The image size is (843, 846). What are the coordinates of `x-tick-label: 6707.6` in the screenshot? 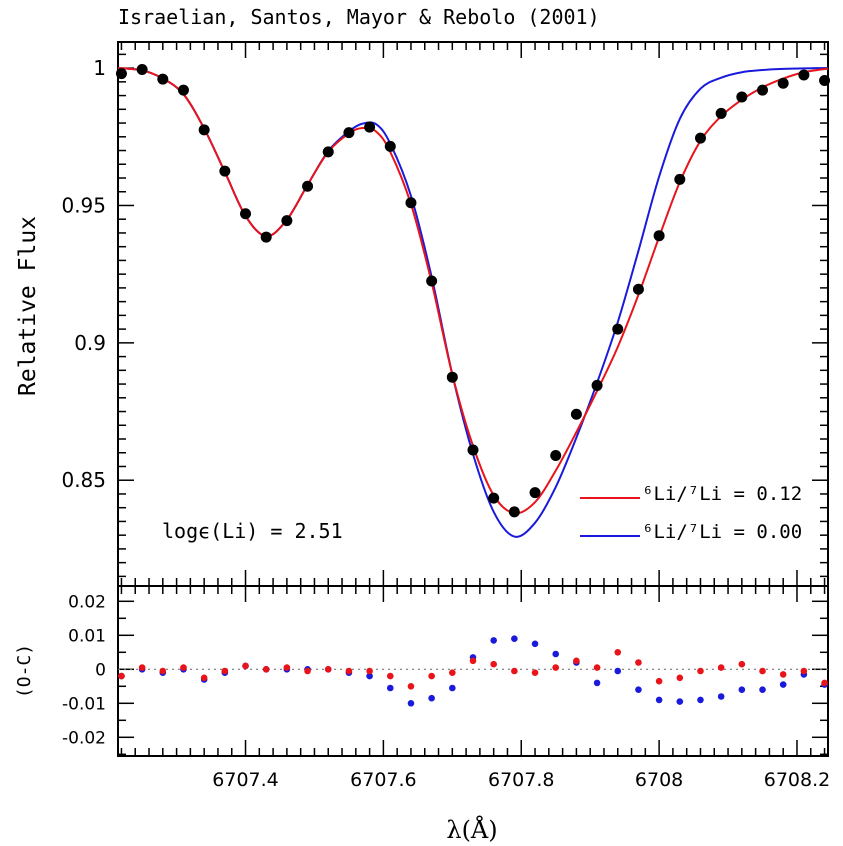 It's located at (383, 780).